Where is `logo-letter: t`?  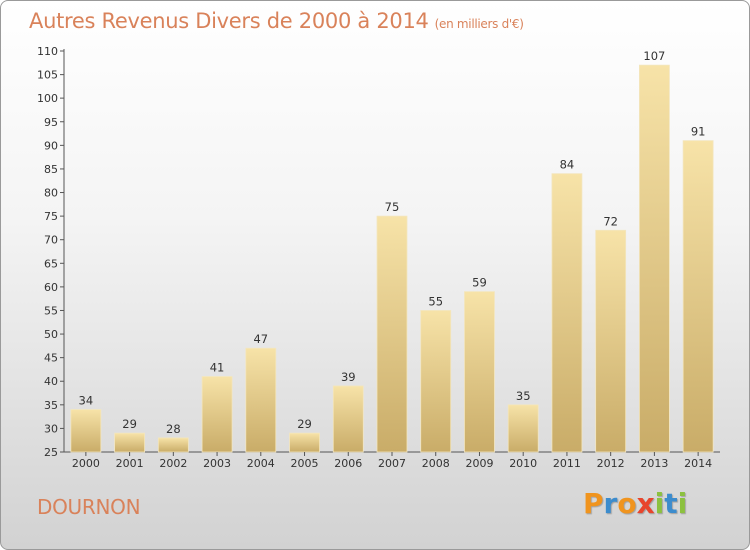
logo-letter: t is located at coordinates (671, 503).